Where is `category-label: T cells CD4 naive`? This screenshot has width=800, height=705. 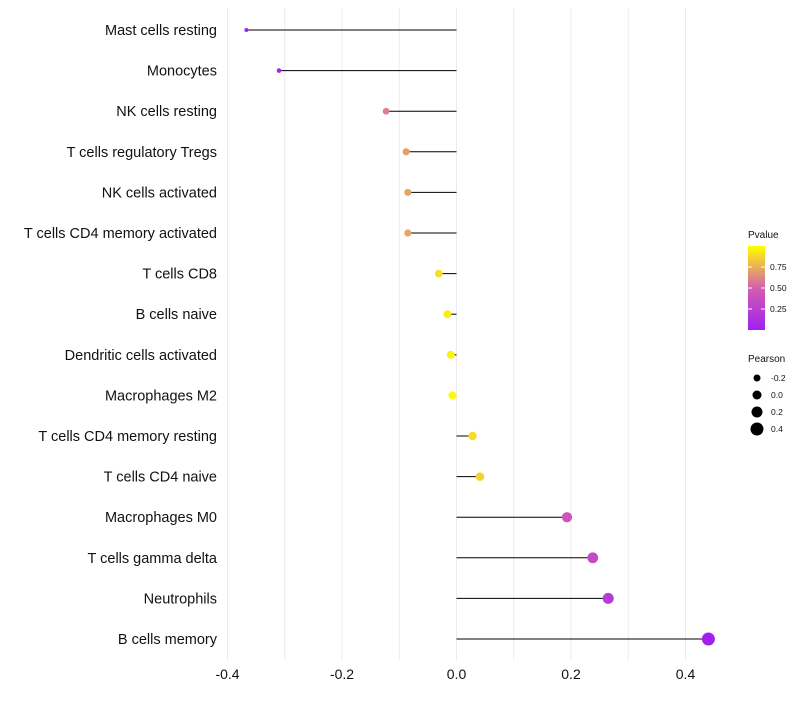 category-label: T cells CD4 naive is located at coordinates (160, 478).